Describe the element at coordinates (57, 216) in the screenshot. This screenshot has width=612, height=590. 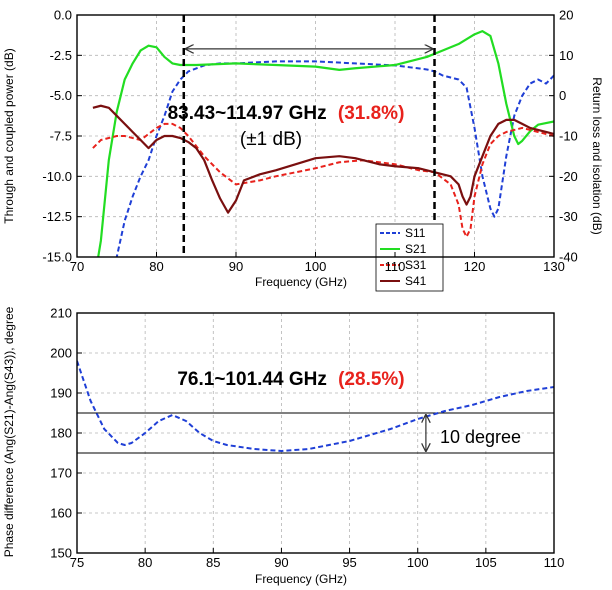
I see `y-tick-label: -12.5` at that location.